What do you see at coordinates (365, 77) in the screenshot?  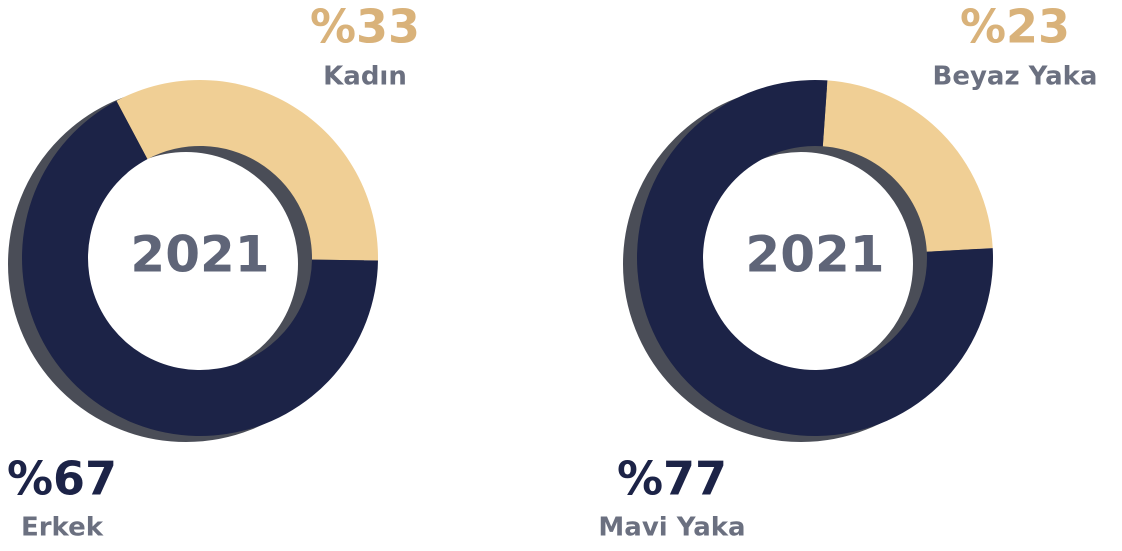 I see `category-label: Kadın` at bounding box center [365, 77].